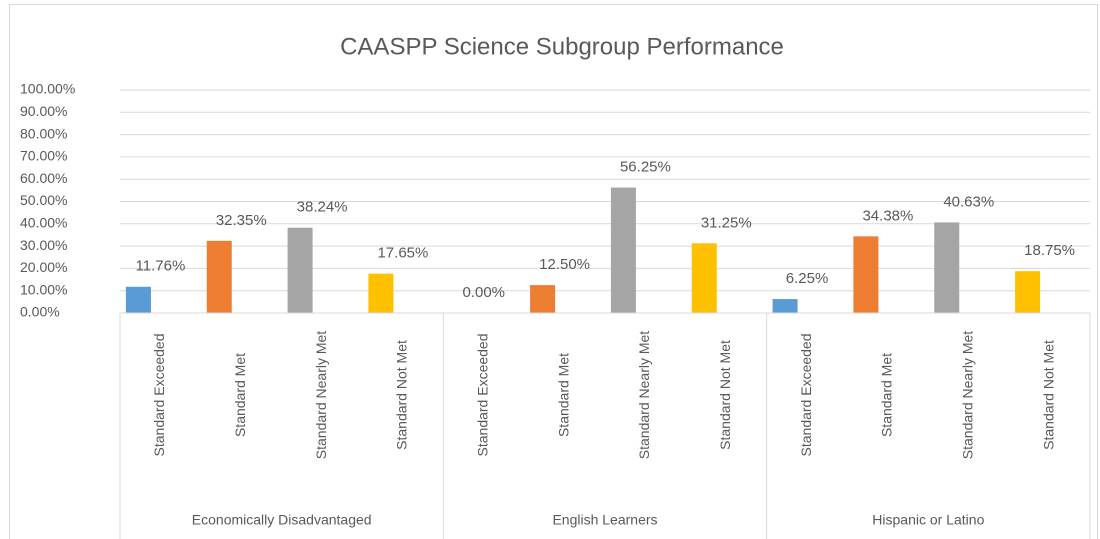  I want to click on data-label: 12.50%, so click(564, 264).